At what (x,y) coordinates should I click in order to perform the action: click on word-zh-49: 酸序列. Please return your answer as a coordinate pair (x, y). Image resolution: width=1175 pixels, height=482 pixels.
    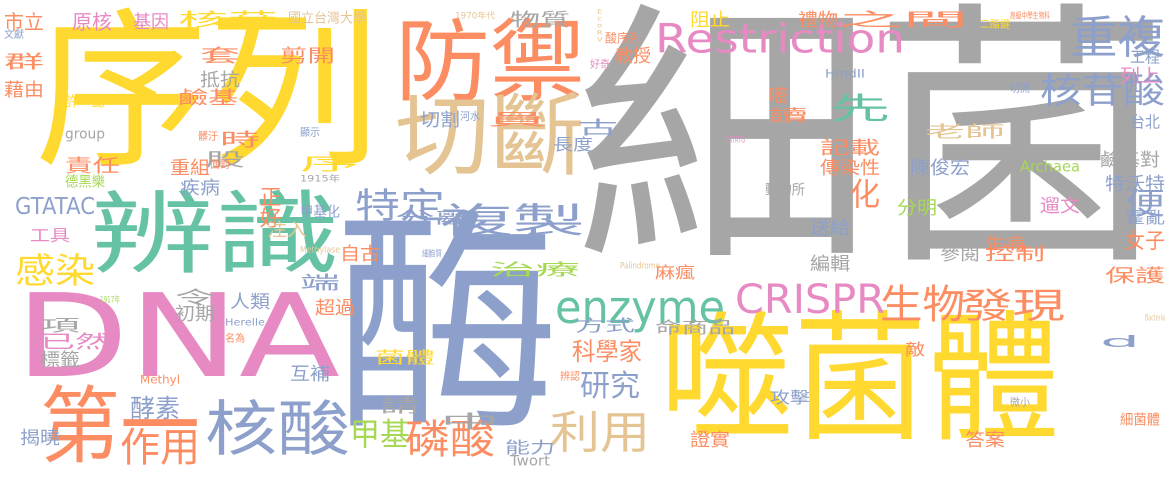
    Looking at the image, I should click on (623, 38).